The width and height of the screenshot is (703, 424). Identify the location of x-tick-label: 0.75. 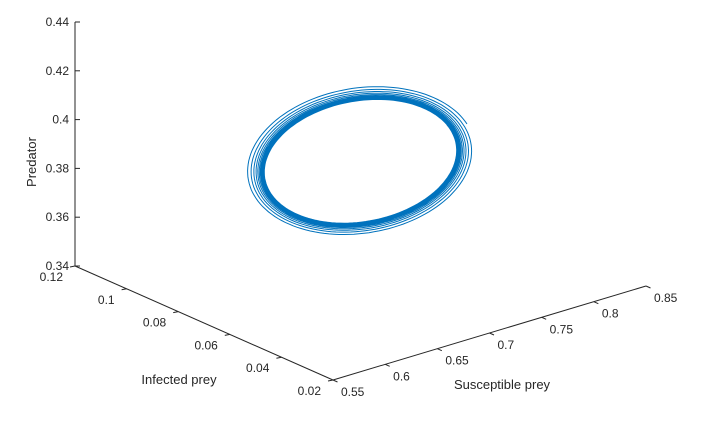
(562, 329).